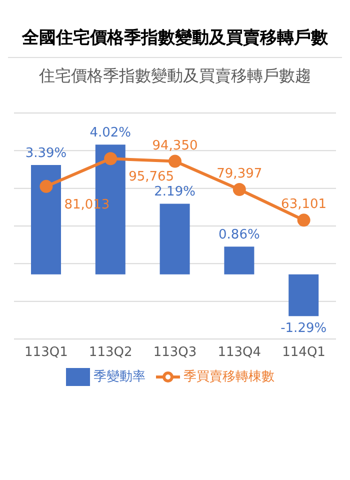 The image size is (350, 480). I want to click on x-tick-label: 113Q4, so click(240, 352).